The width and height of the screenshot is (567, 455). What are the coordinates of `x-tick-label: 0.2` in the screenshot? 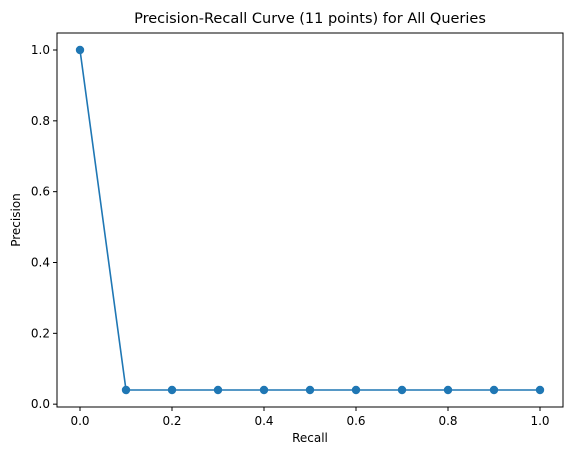 It's located at (171, 421).